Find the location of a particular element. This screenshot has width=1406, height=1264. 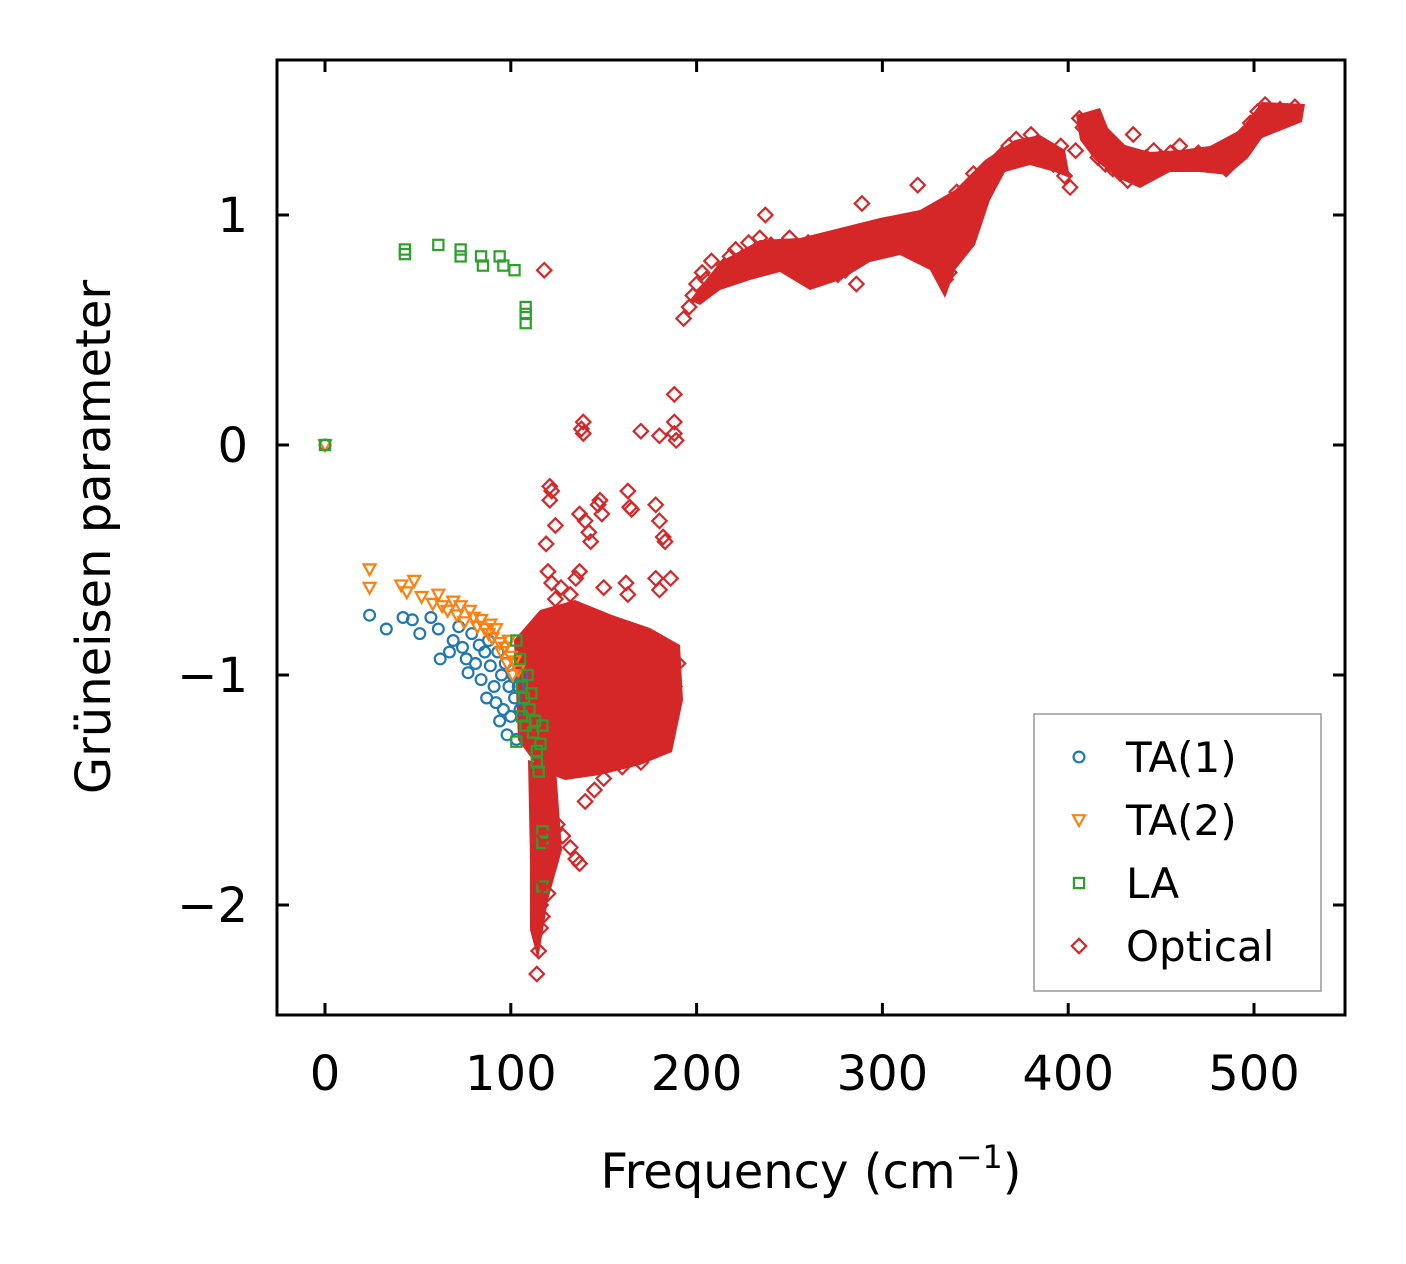

legend-label-ta-1: TA(1) is located at coordinates (1181, 757).